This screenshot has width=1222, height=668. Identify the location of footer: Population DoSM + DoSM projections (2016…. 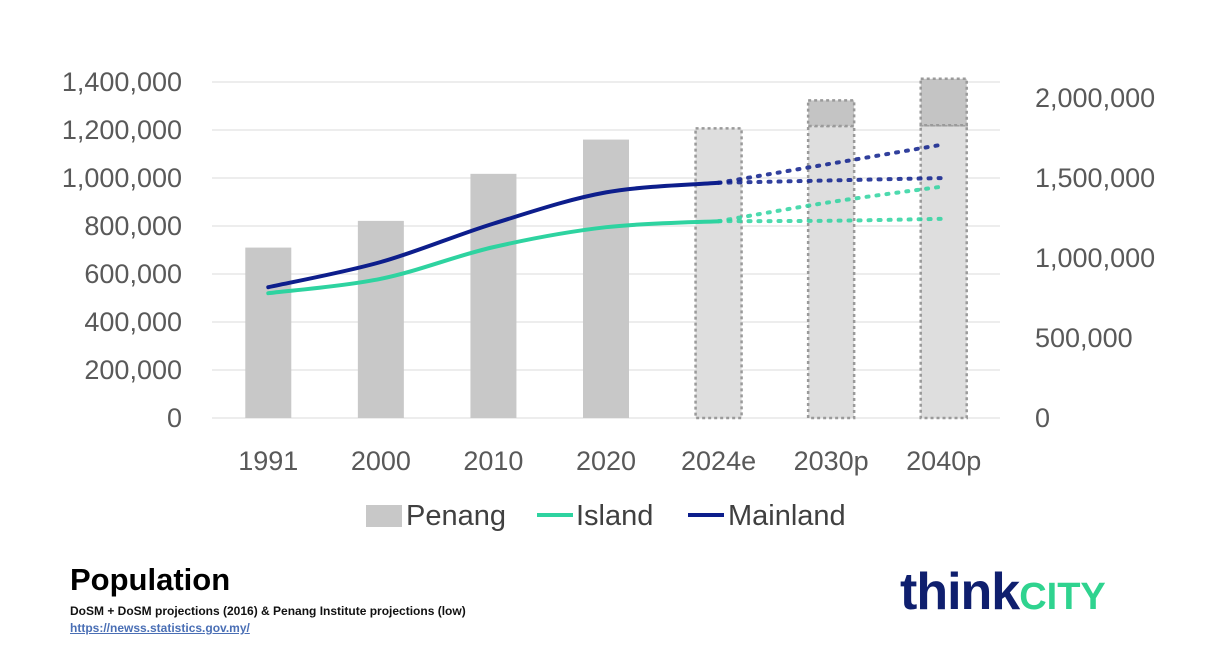
(268, 597).